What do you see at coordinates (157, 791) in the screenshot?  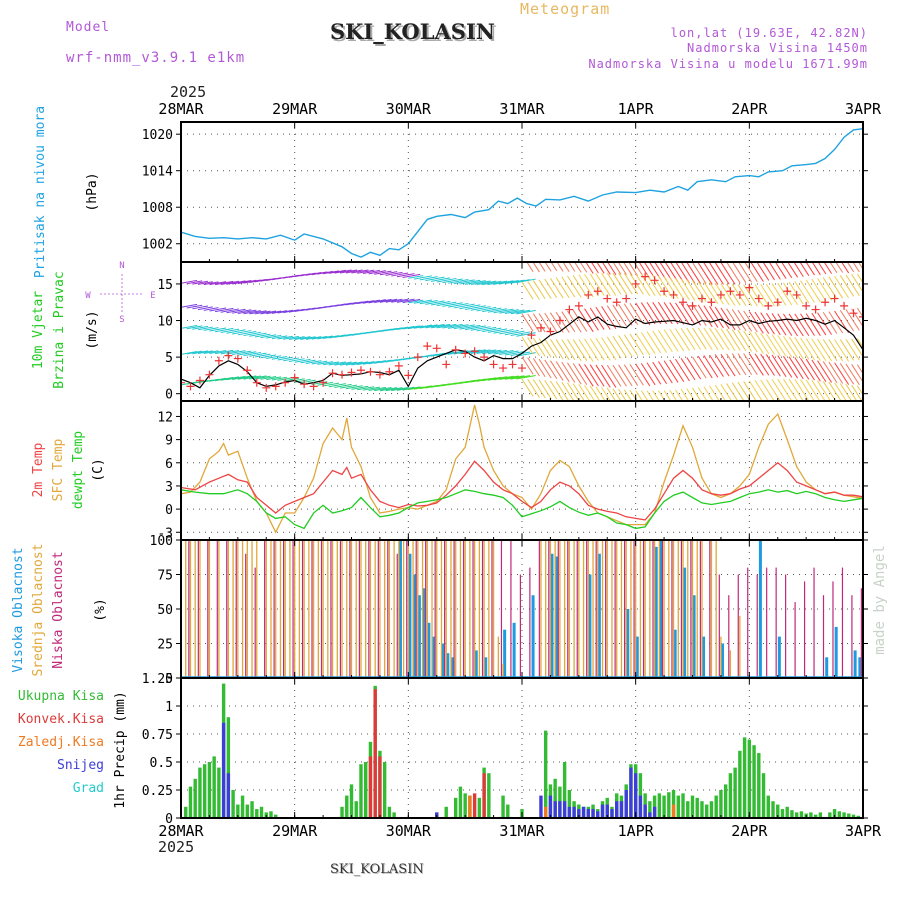 I see `y-tick-label: 0.25` at bounding box center [157, 791].